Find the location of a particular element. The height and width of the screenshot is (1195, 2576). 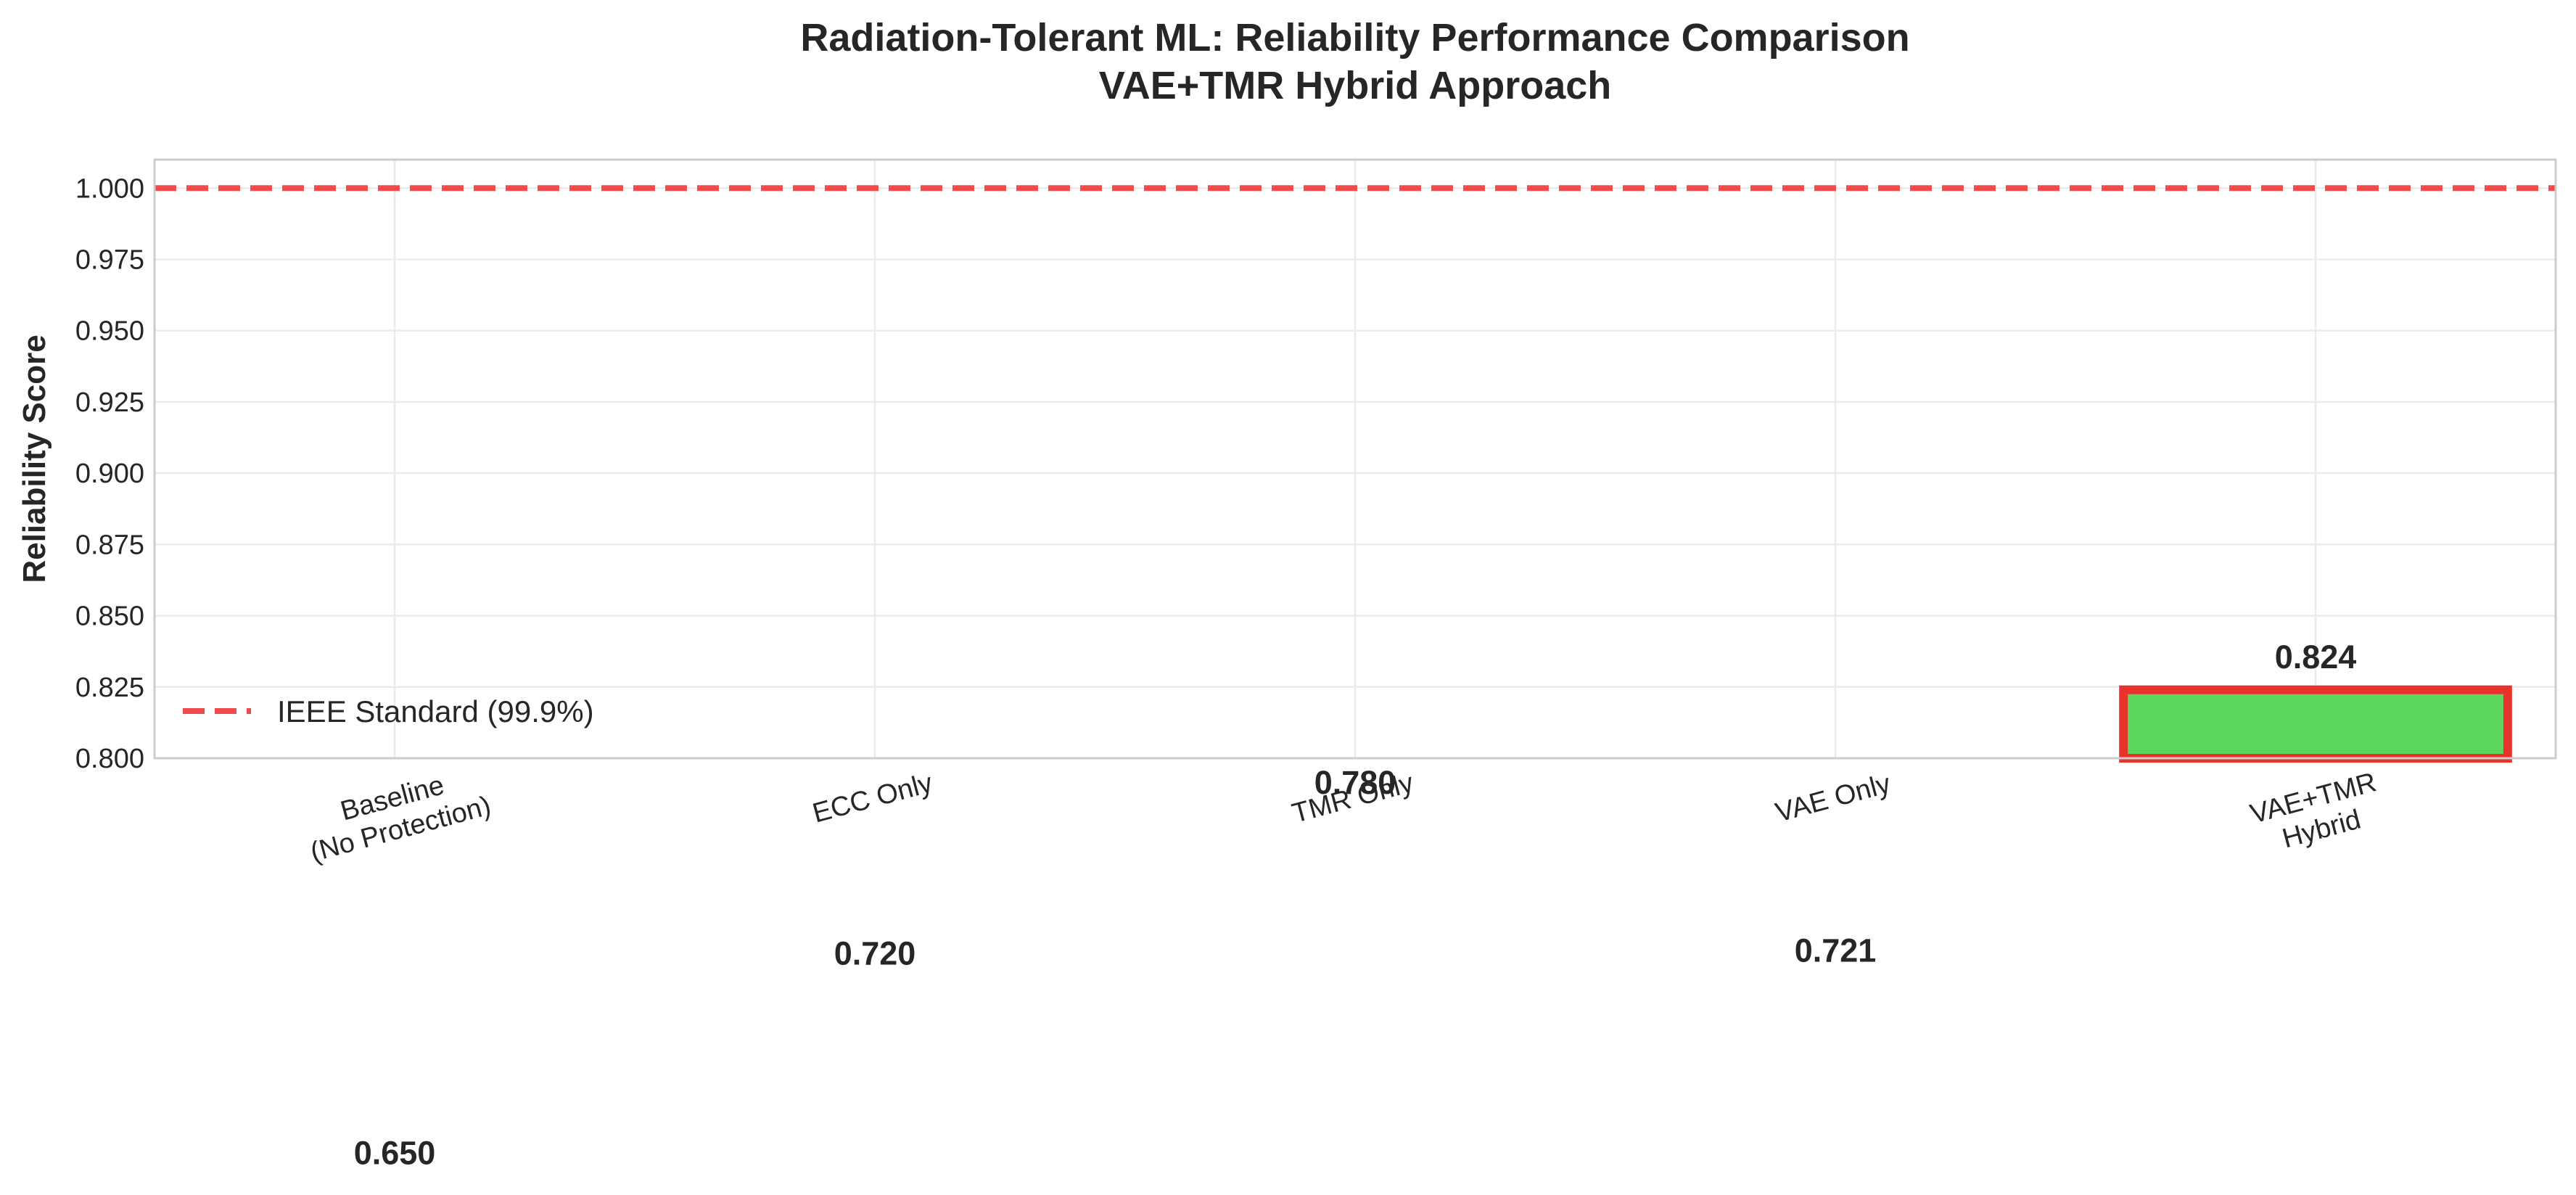

y-tick-label: 1.000 is located at coordinates (109, 188).